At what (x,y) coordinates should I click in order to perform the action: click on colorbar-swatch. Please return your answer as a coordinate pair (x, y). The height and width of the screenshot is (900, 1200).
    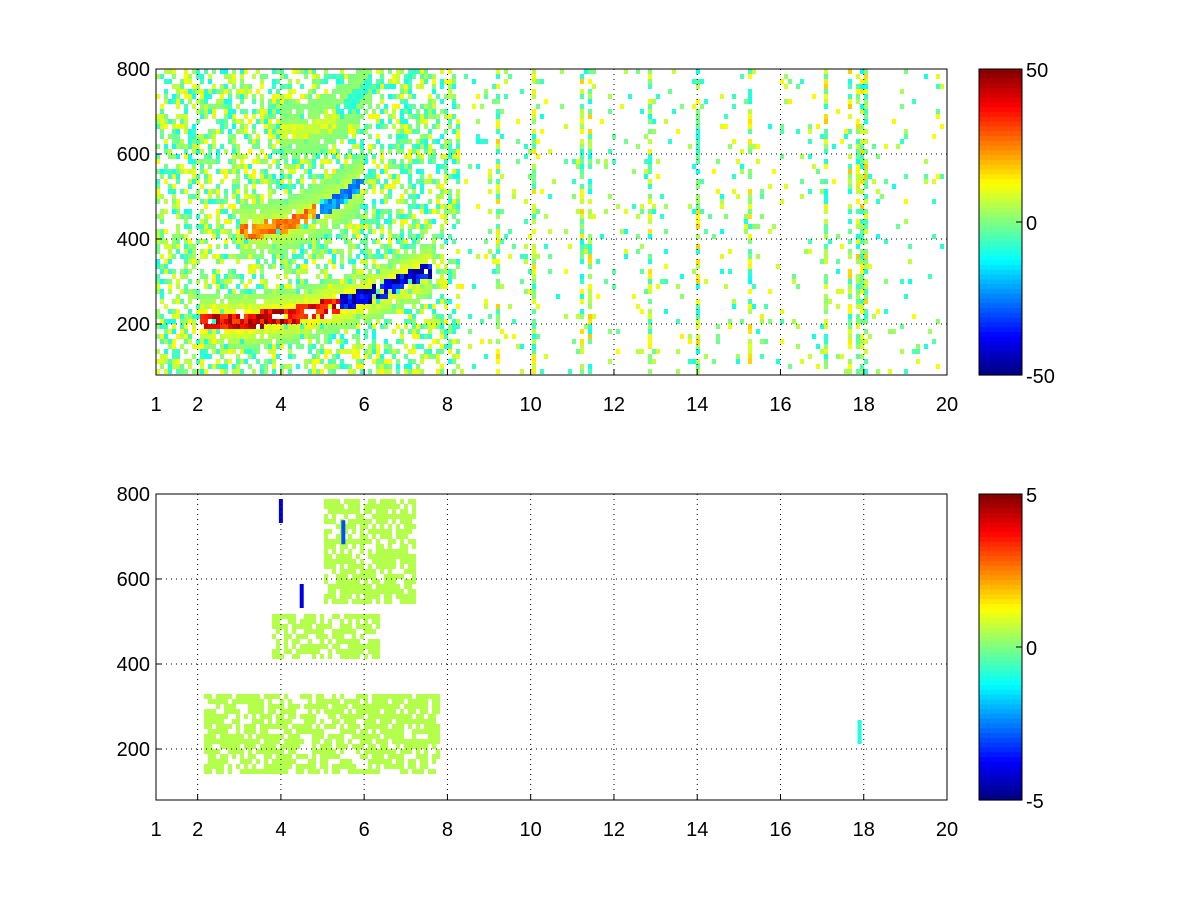
    Looking at the image, I should click on (1000, 268).